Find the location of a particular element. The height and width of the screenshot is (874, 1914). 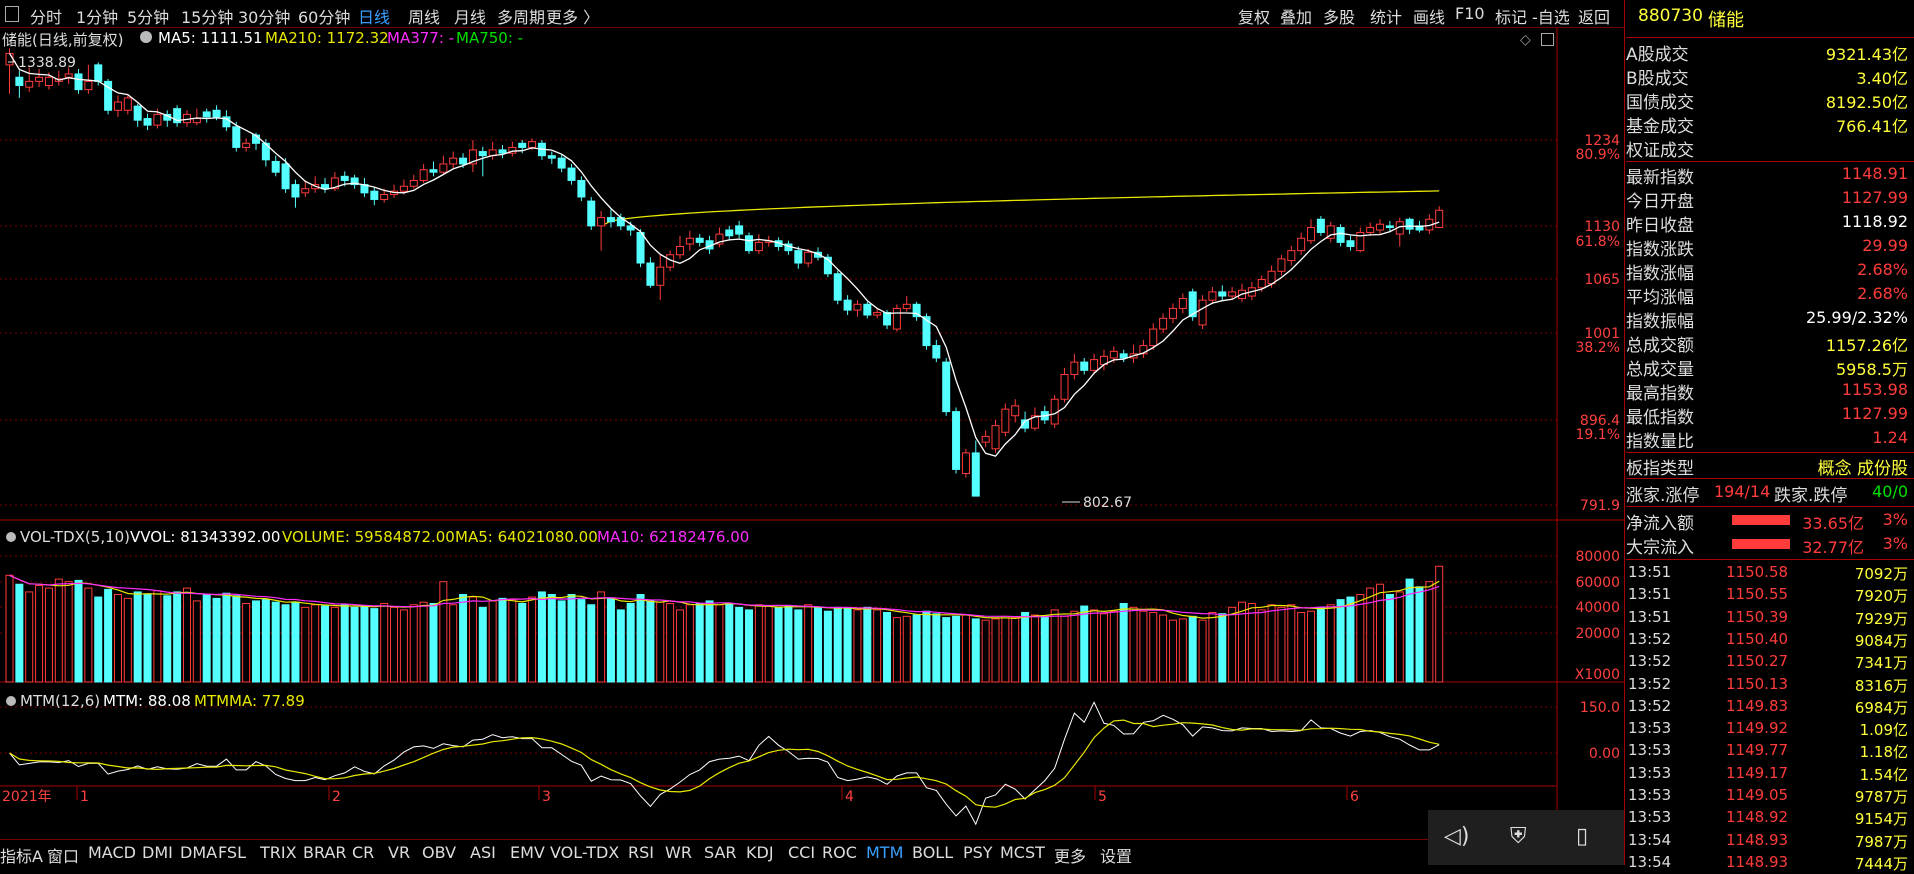

period-tab: 多周期 is located at coordinates (521, 17).